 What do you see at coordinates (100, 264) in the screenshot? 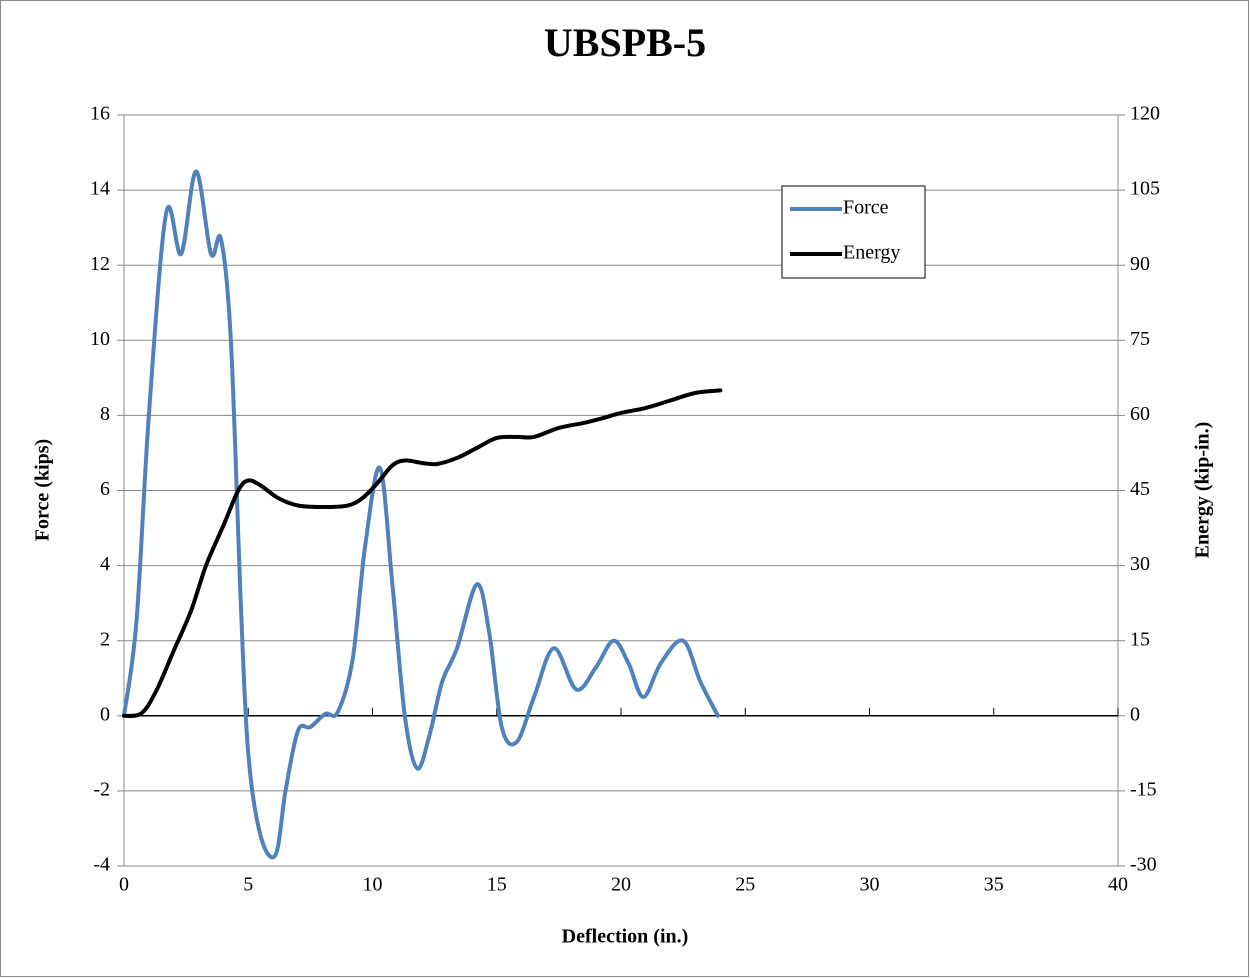
I see `y-tick-label: 12` at bounding box center [100, 264].